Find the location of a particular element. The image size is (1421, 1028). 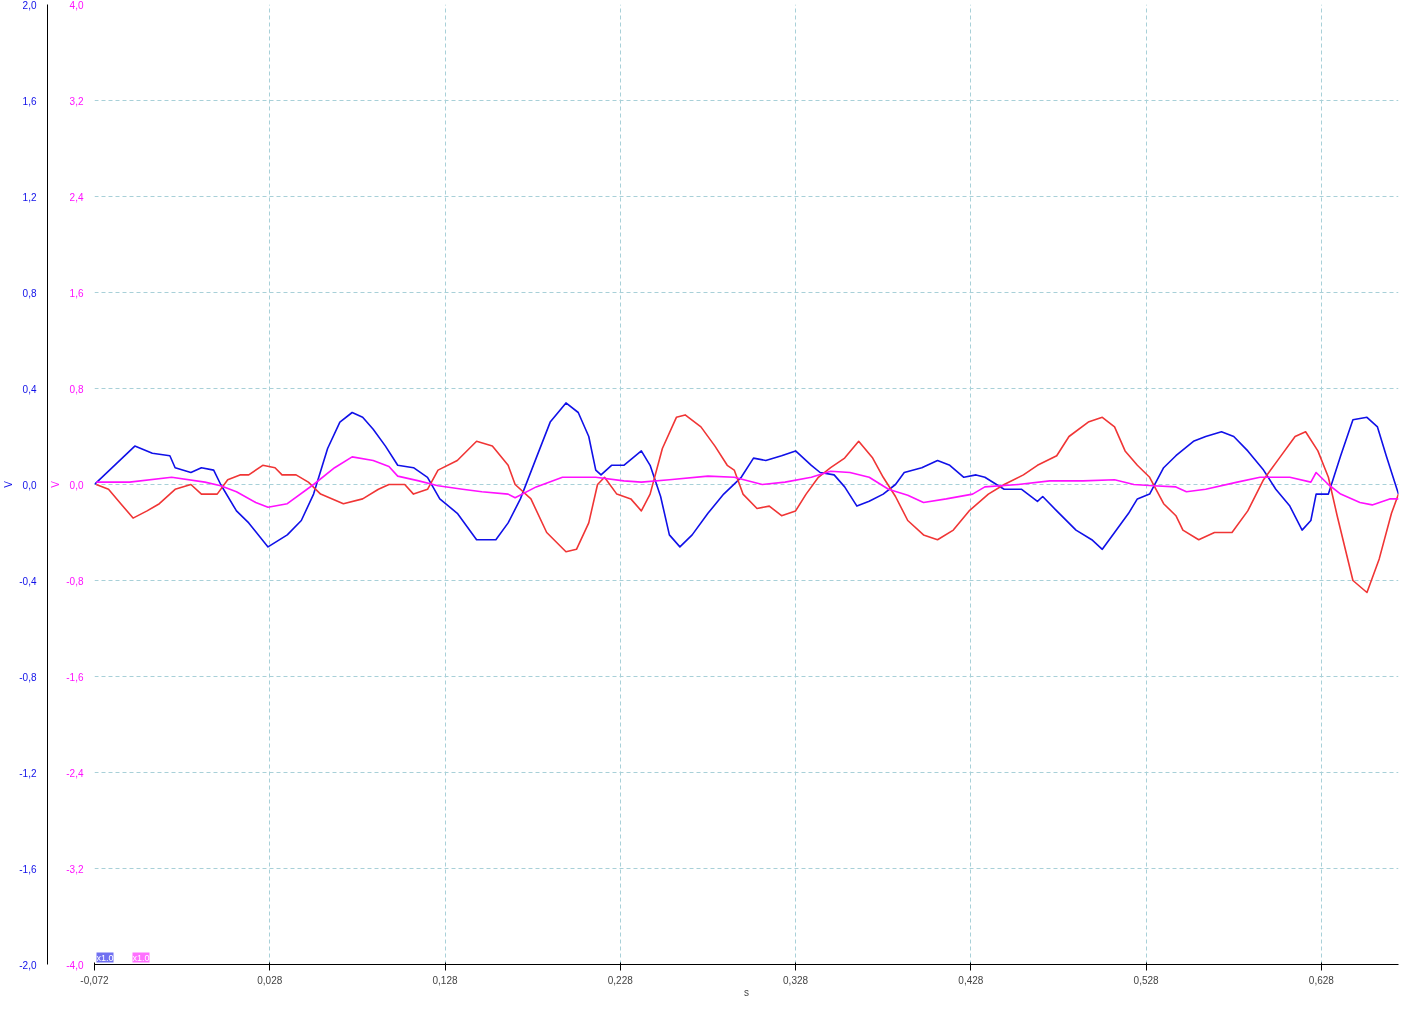

y-tick-label: -0,8 is located at coordinates (28, 677).